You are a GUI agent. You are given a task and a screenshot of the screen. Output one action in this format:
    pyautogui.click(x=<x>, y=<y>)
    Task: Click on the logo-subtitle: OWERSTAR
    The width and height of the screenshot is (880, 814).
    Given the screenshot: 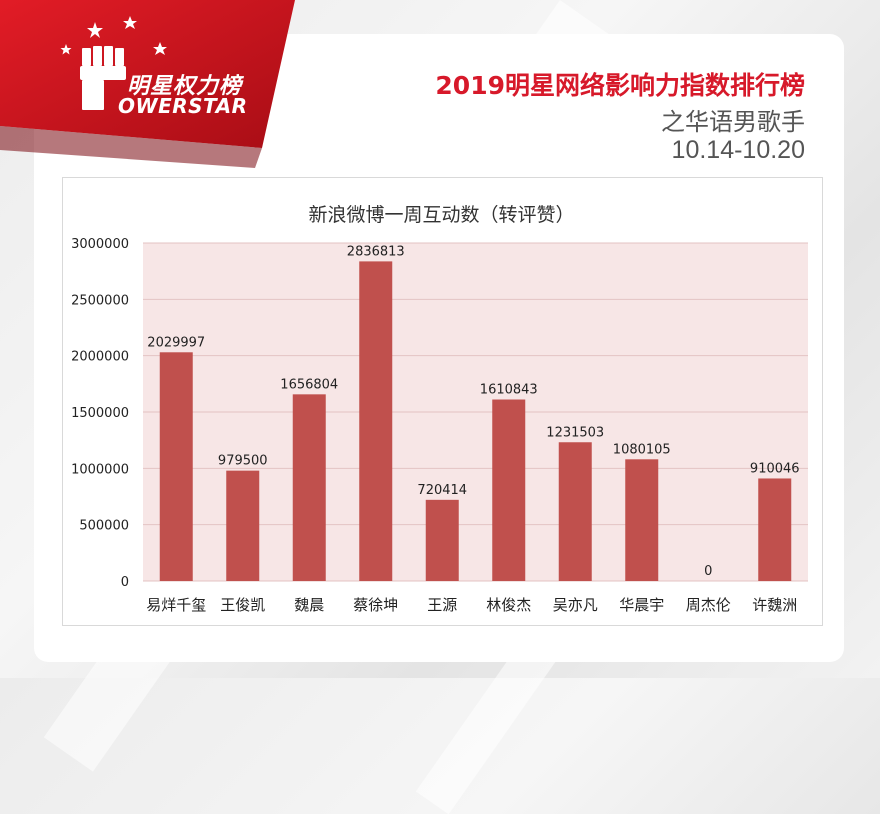 What is the action you would take?
    pyautogui.click(x=183, y=106)
    